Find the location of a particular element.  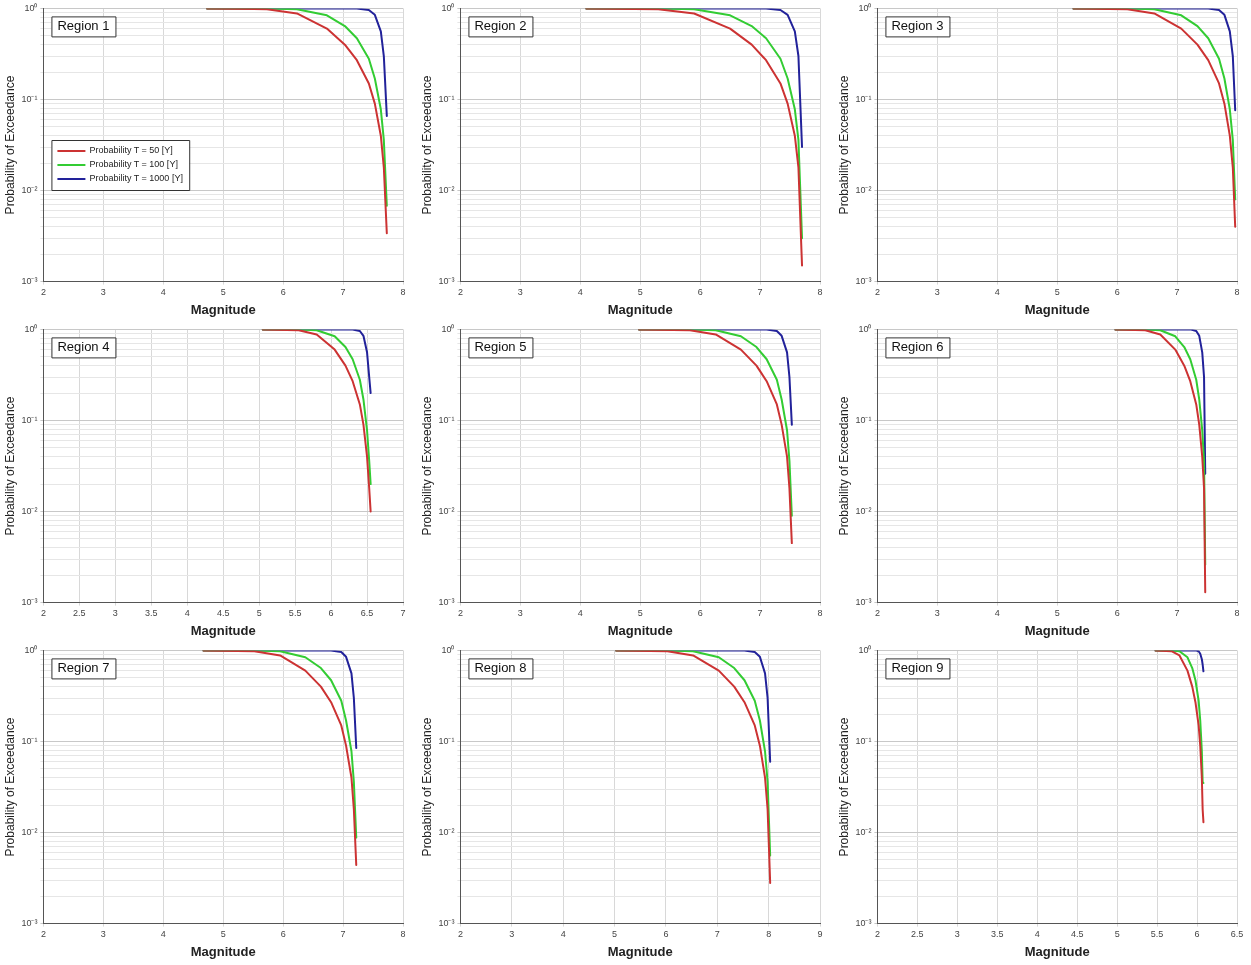

legend-label: Probability T = 100 [Y] is located at coordinates (133, 164).